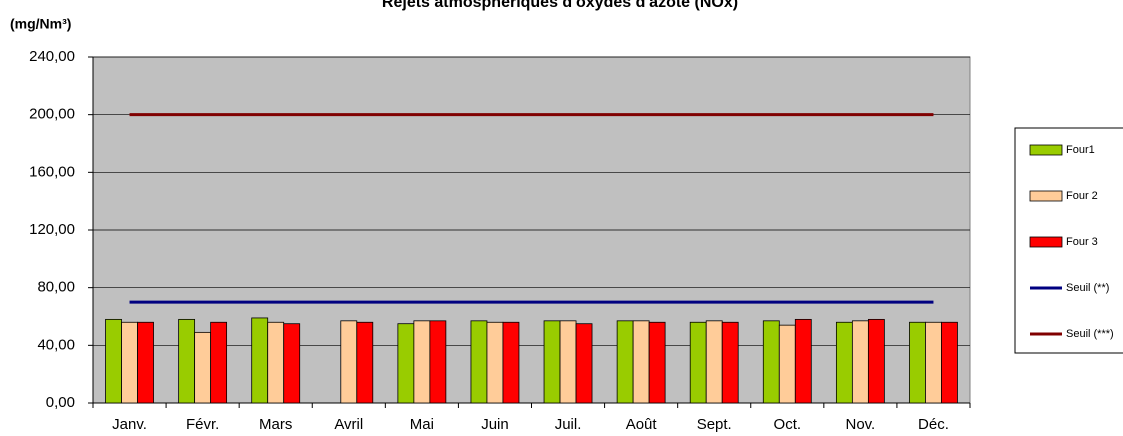 The height and width of the screenshot is (436, 1123). Describe the element at coordinates (422, 424) in the screenshot. I see `x-tick-label: Mai` at that location.